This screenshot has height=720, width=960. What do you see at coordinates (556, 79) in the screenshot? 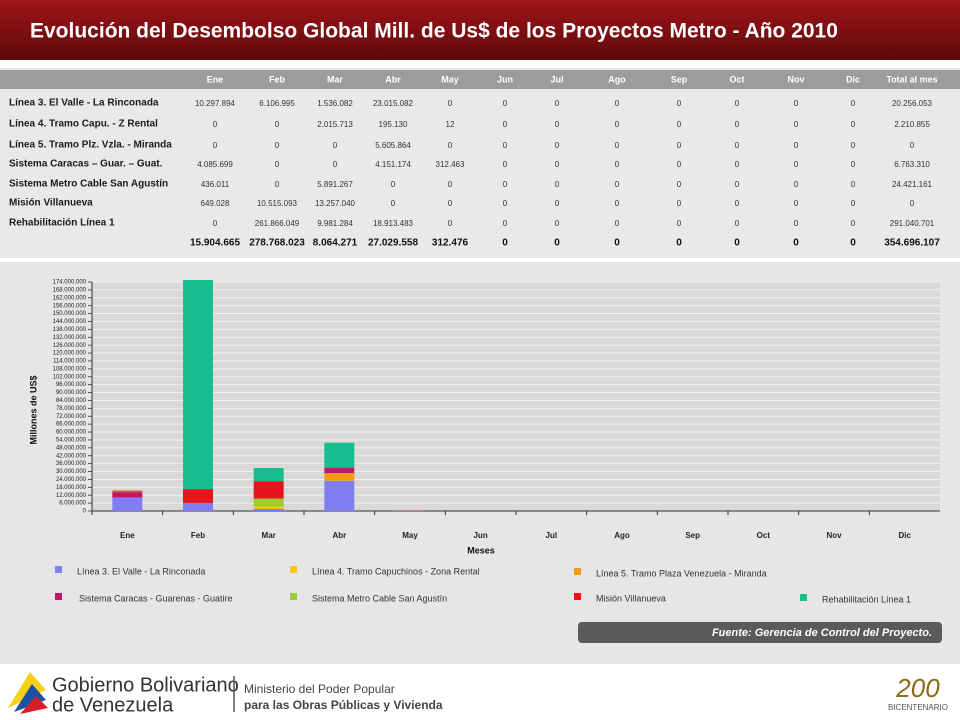
I see `table-header: Jul` at bounding box center [556, 79].